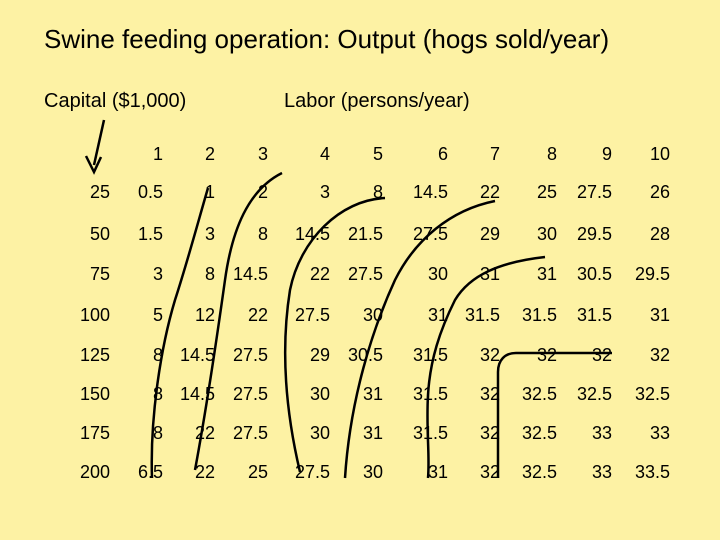  I want to click on output-cell: 12, so click(204, 315).